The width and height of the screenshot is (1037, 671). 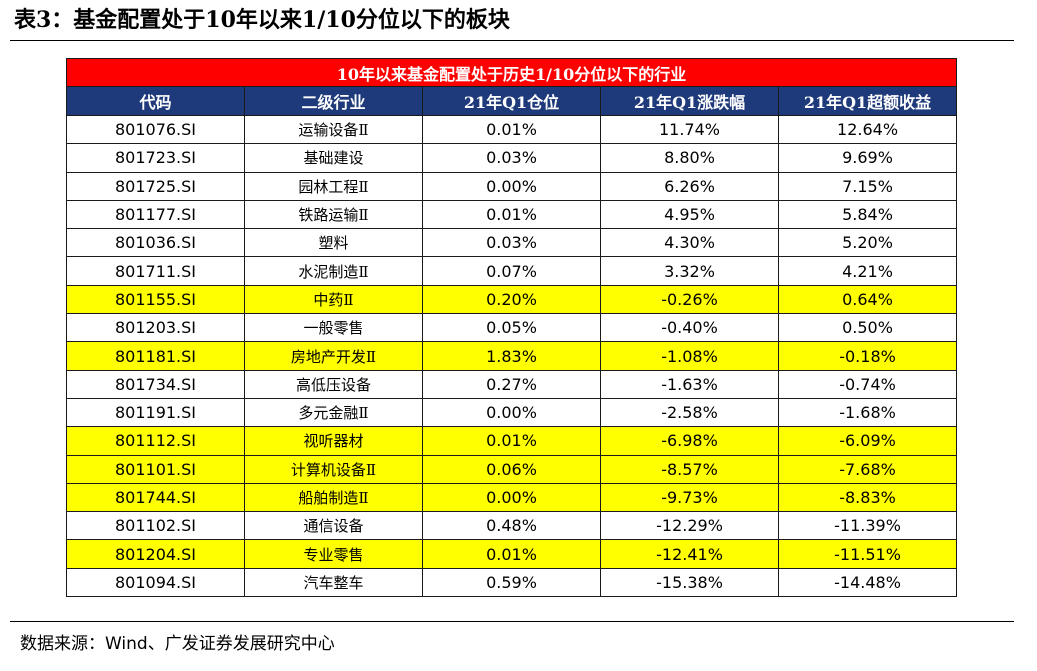 I want to click on cell-excess: 0.50%, so click(x=867, y=328).